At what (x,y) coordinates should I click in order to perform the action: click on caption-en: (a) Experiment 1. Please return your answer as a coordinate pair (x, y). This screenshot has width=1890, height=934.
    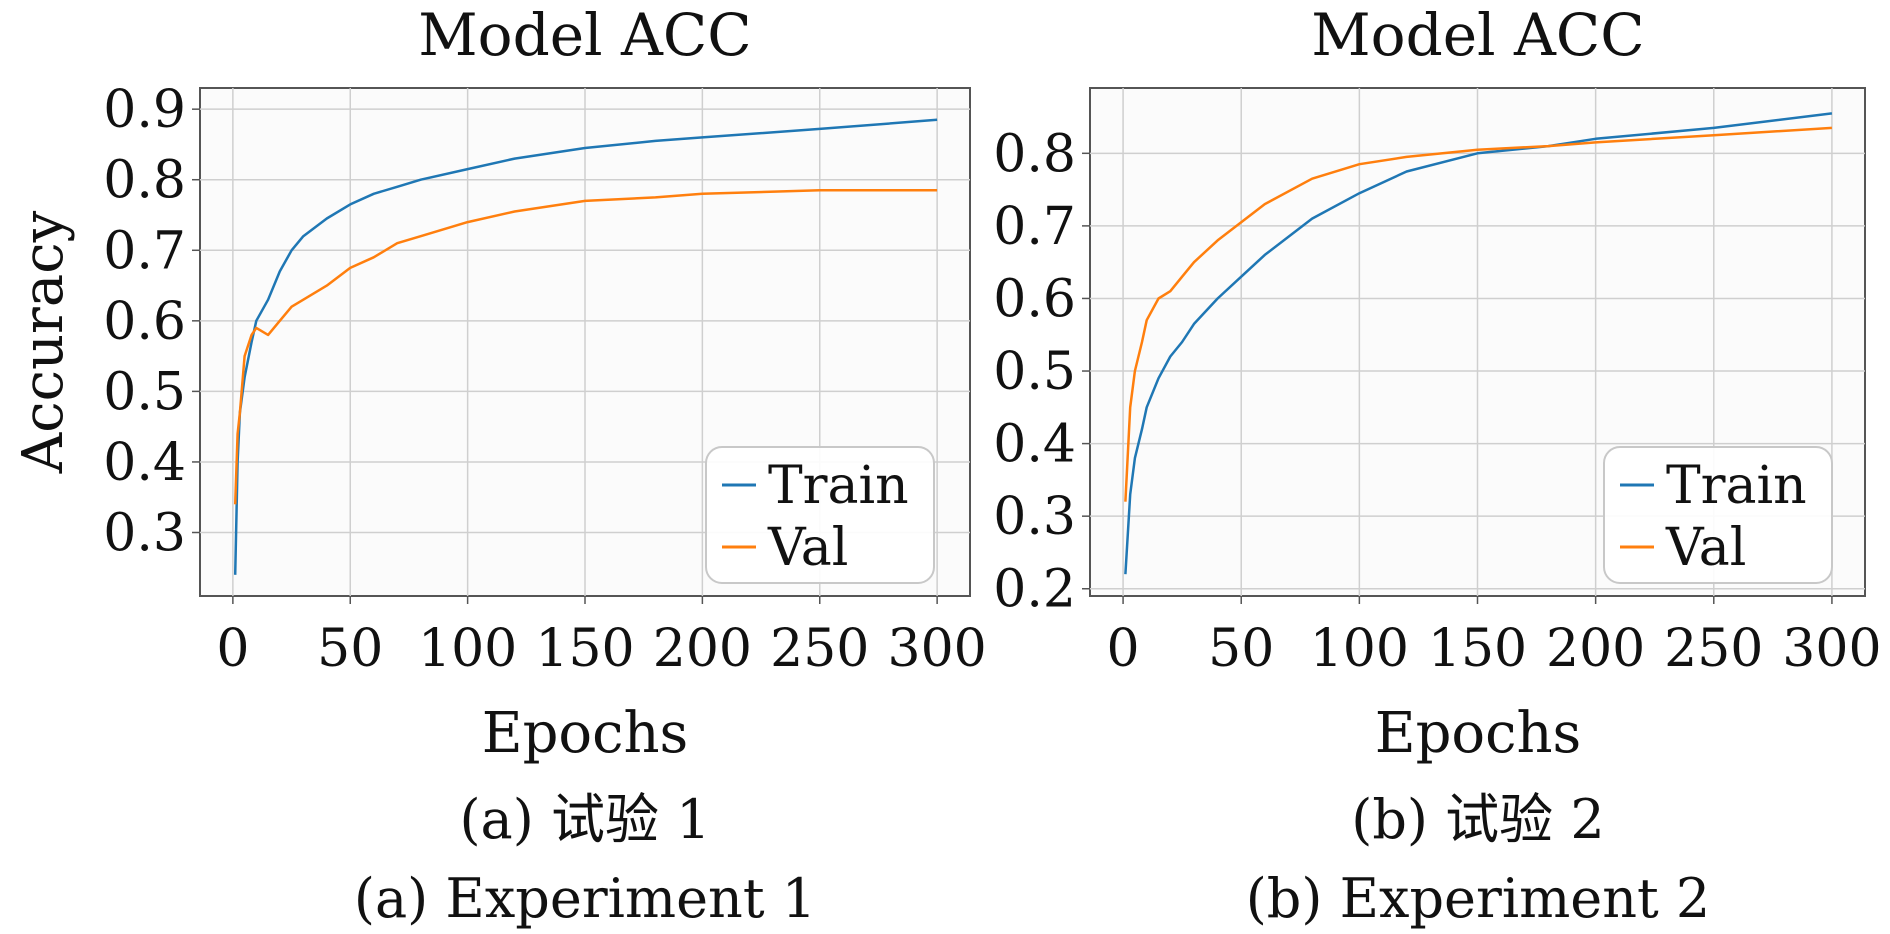
    Looking at the image, I should click on (585, 898).